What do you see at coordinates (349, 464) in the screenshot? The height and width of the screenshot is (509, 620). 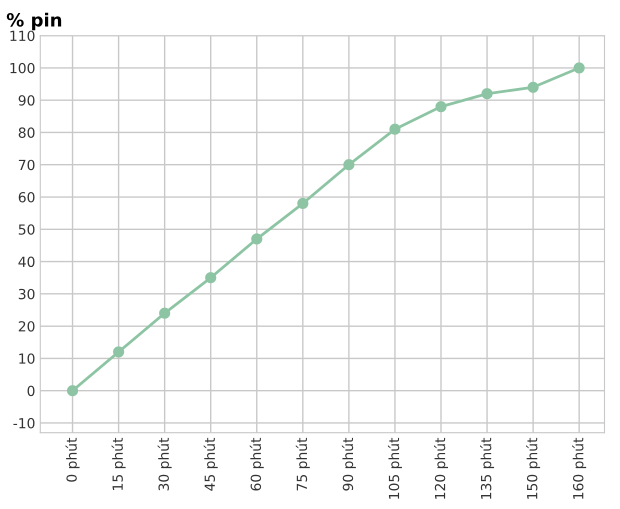 I see `x-tick-label: 90 phút` at bounding box center [349, 464].